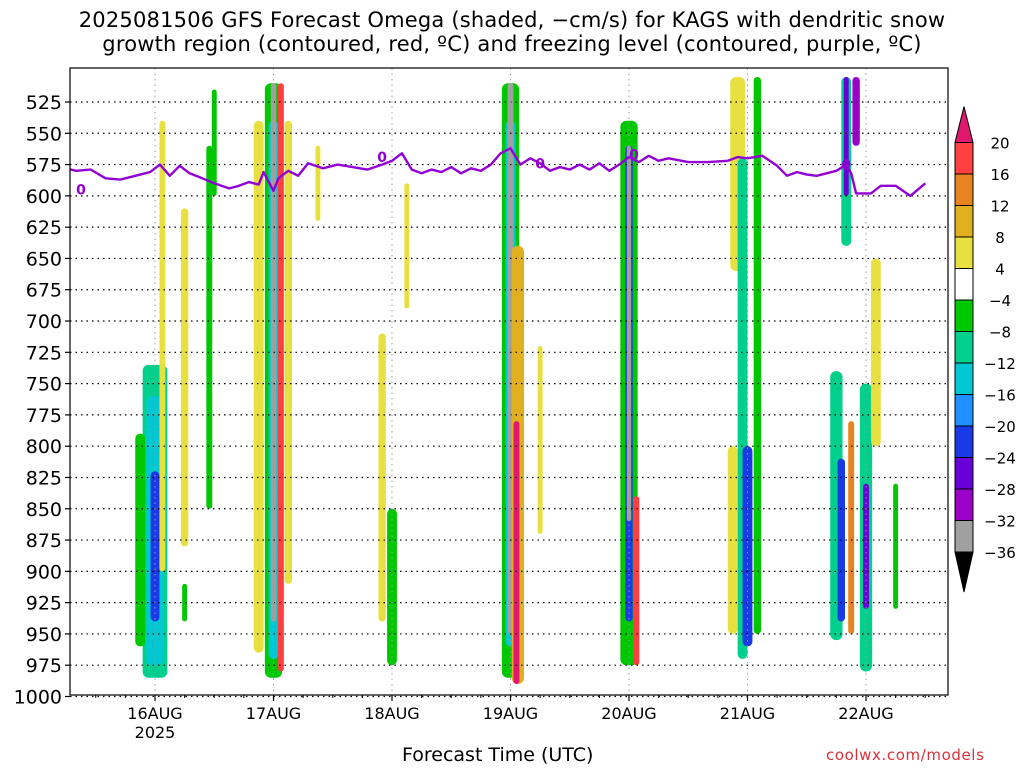 This screenshot has height=768, width=1024. What do you see at coordinates (865, 713) in the screenshot?
I see `x-tick-label: 22AUG` at bounding box center [865, 713].